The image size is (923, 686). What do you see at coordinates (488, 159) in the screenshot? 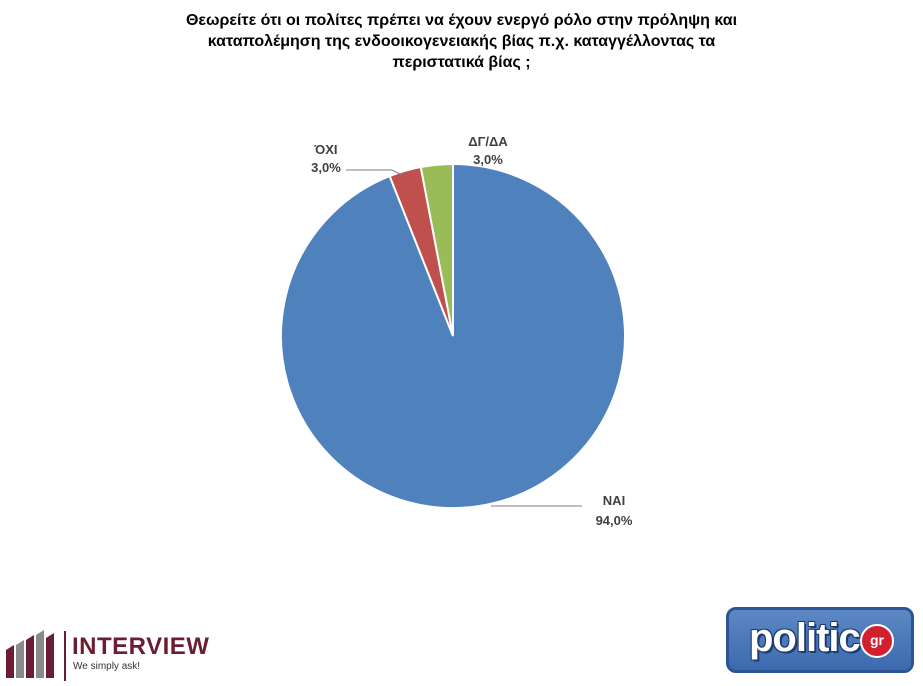
I see `pie-value-label-2: 3,0%` at bounding box center [488, 159].